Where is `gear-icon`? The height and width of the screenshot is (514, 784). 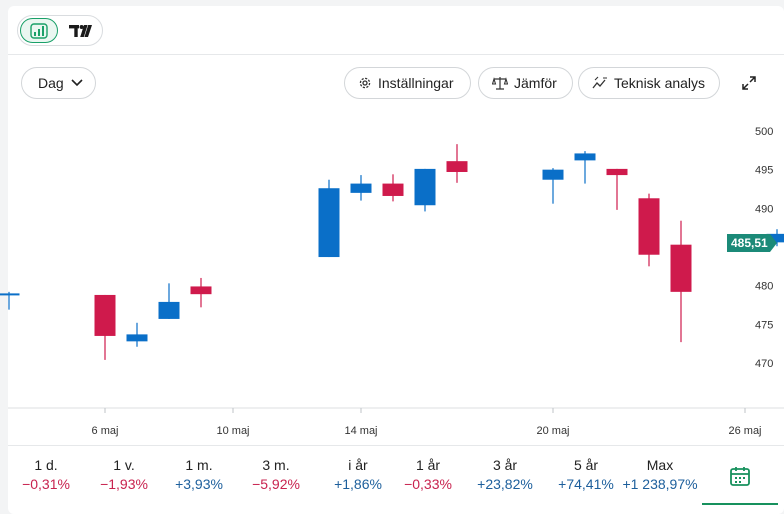 gear-icon is located at coordinates (365, 83).